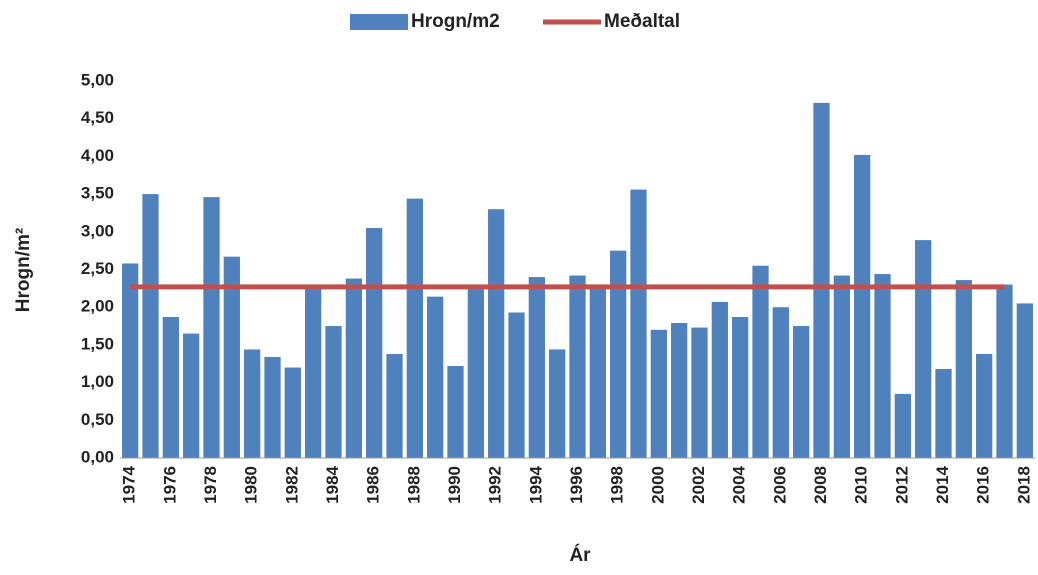  I want to click on x-tick-label: 2000, so click(657, 485).